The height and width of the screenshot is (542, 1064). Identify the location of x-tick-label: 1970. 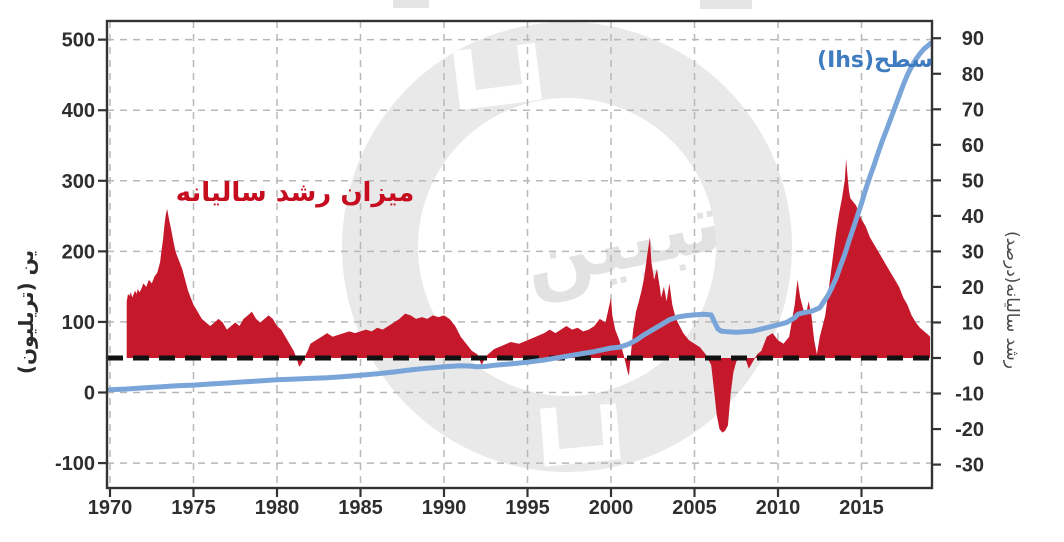
(110, 508).